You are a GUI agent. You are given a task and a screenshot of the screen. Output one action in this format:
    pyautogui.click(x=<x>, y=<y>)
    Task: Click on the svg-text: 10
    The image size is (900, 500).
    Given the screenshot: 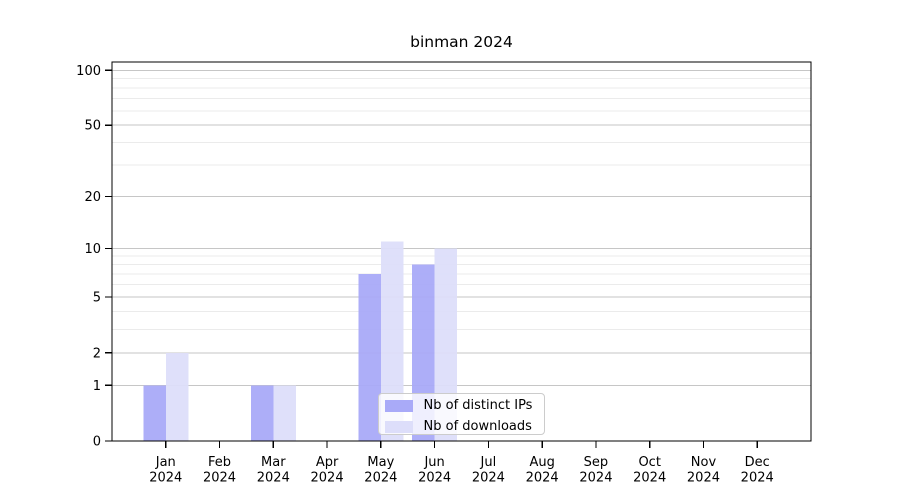 What is the action you would take?
    pyautogui.click(x=92, y=249)
    